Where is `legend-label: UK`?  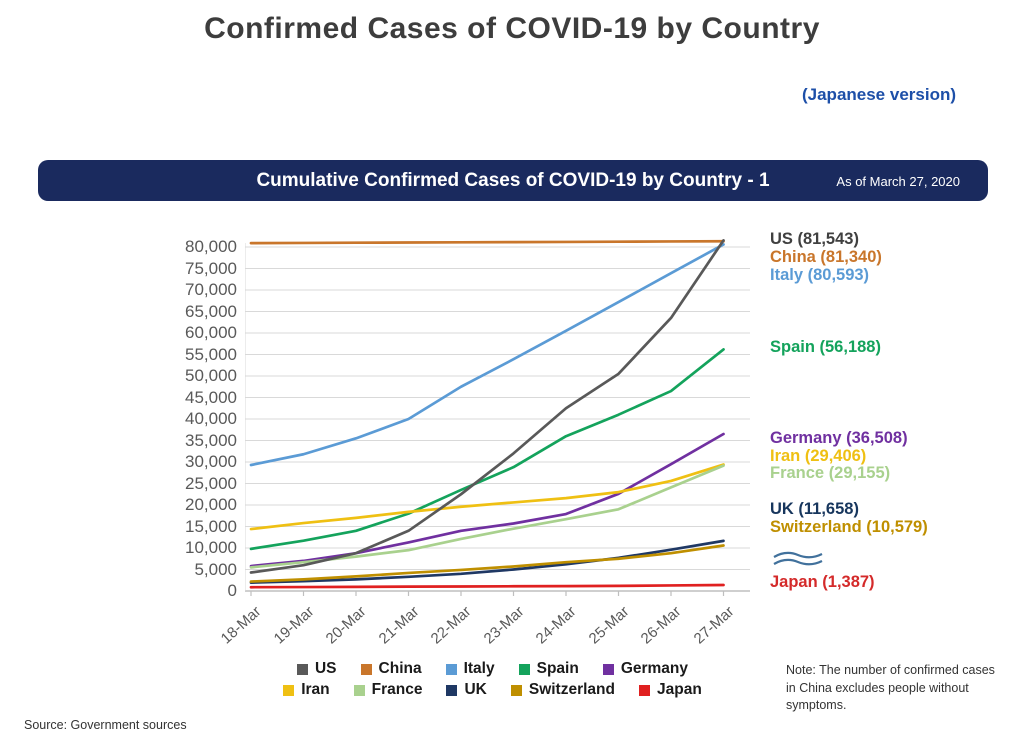
legend-label: UK is located at coordinates (475, 689).